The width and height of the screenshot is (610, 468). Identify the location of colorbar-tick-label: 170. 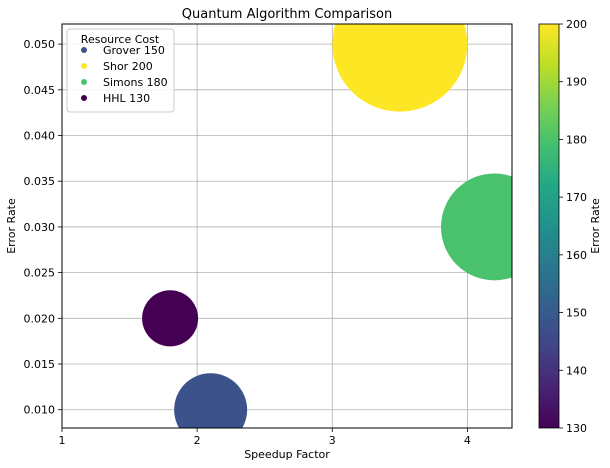
(576, 197).